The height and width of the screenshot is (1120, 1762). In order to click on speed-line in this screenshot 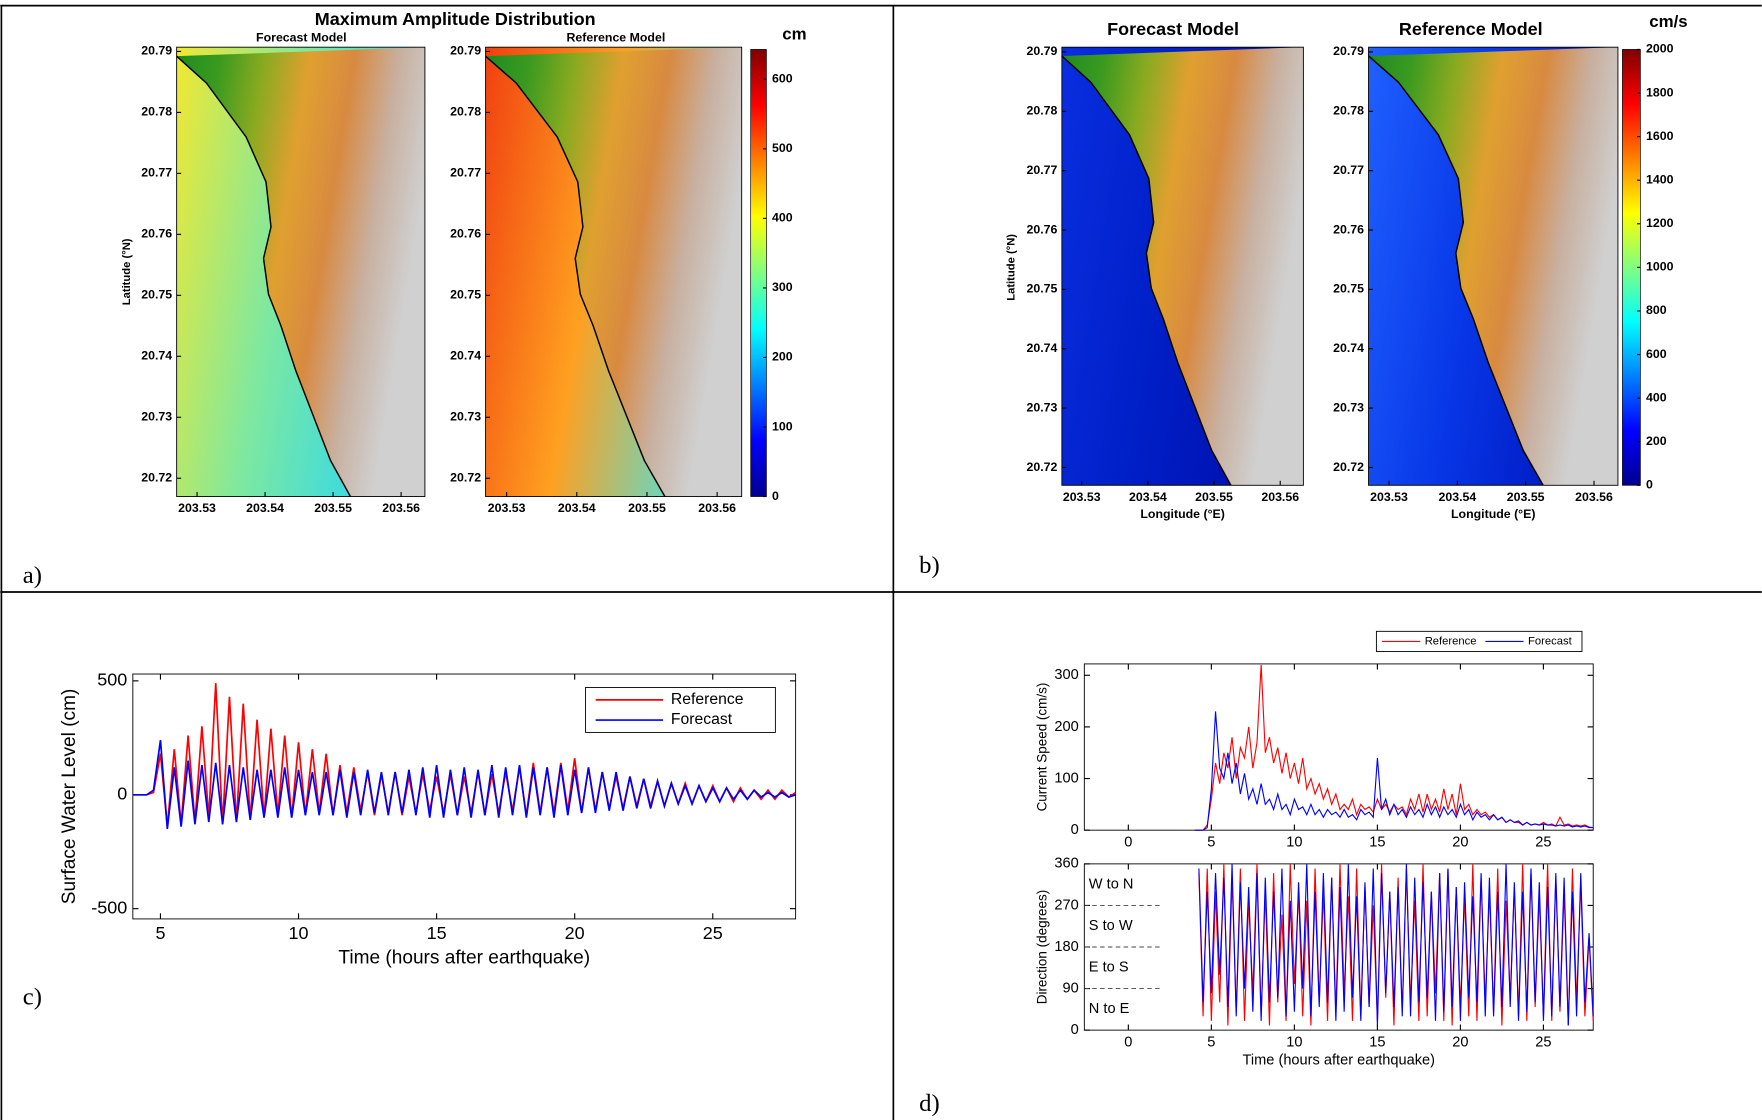, I will do `click(1394, 771)`.